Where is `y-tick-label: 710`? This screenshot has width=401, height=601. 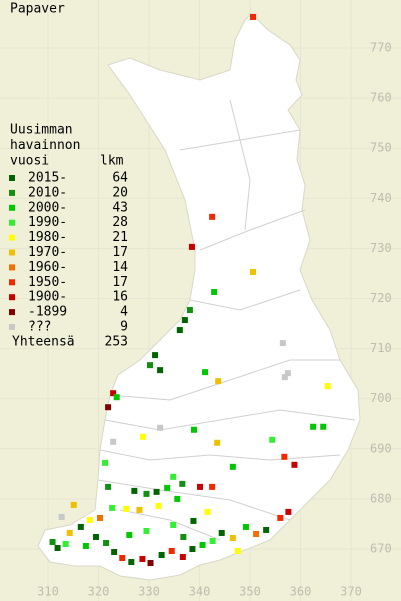
y-tick-label: 710 is located at coordinates (381, 348).